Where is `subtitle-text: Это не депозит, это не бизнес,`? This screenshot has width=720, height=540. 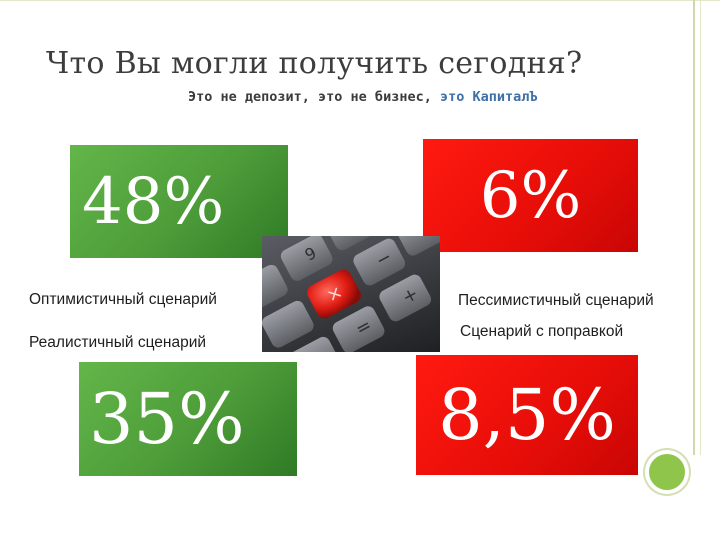 subtitle-text: Это не депозит, это не бизнес, is located at coordinates (314, 97).